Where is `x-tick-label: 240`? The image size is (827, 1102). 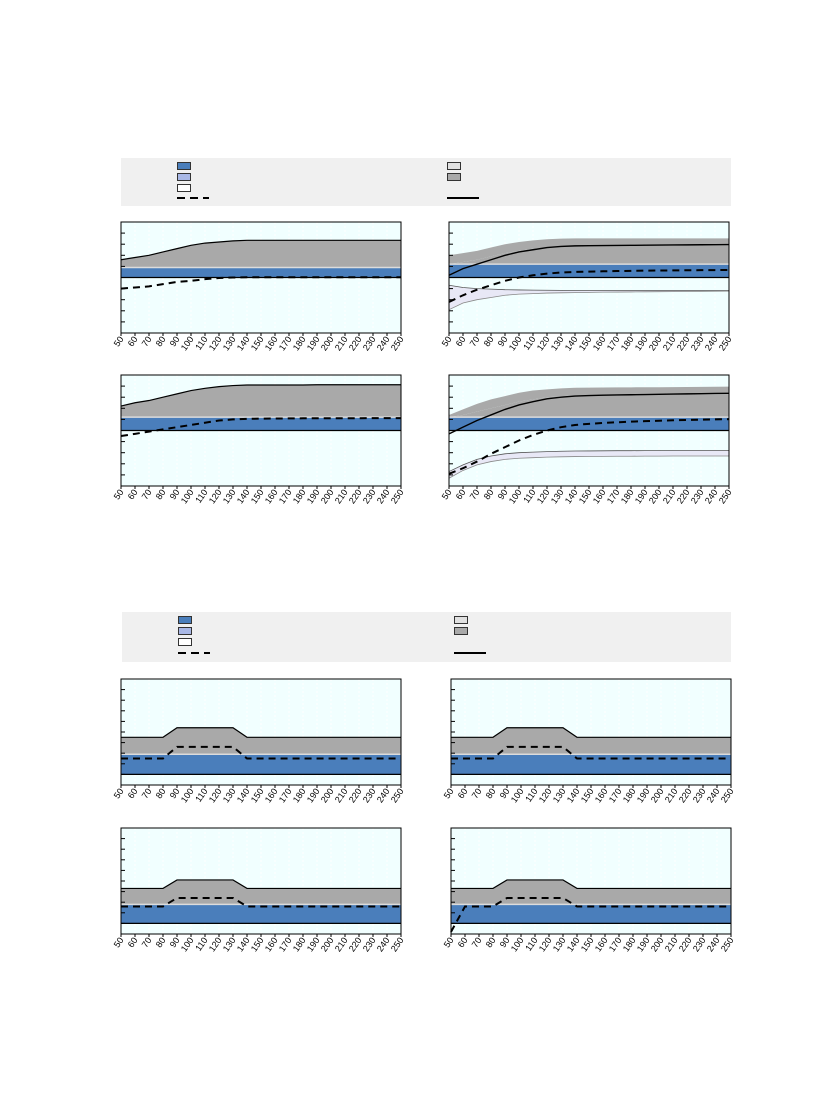
x-tick-label: 240 is located at coordinates (383, 944).